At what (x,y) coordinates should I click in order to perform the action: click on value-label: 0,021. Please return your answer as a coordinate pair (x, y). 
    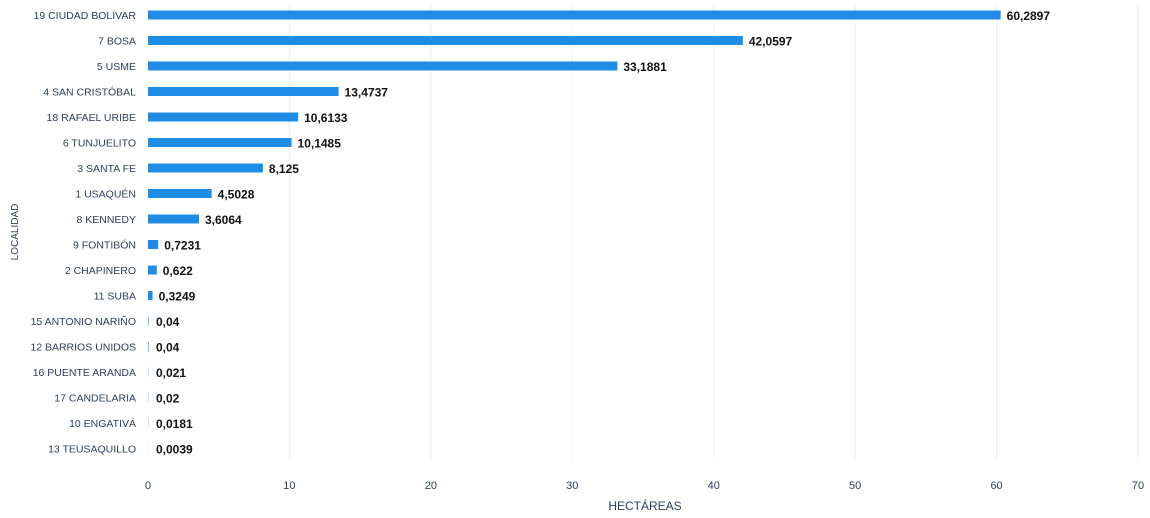
    Looking at the image, I should click on (171, 373).